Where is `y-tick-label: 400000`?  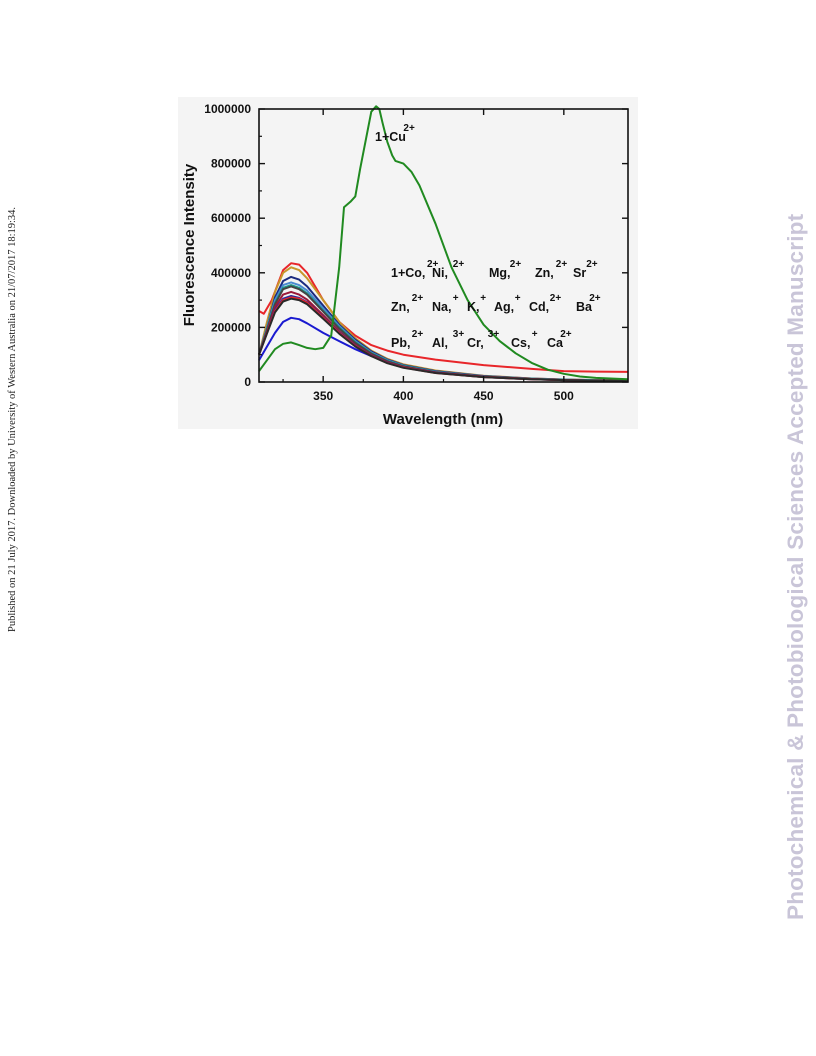 y-tick-label: 400000 is located at coordinates (231, 273).